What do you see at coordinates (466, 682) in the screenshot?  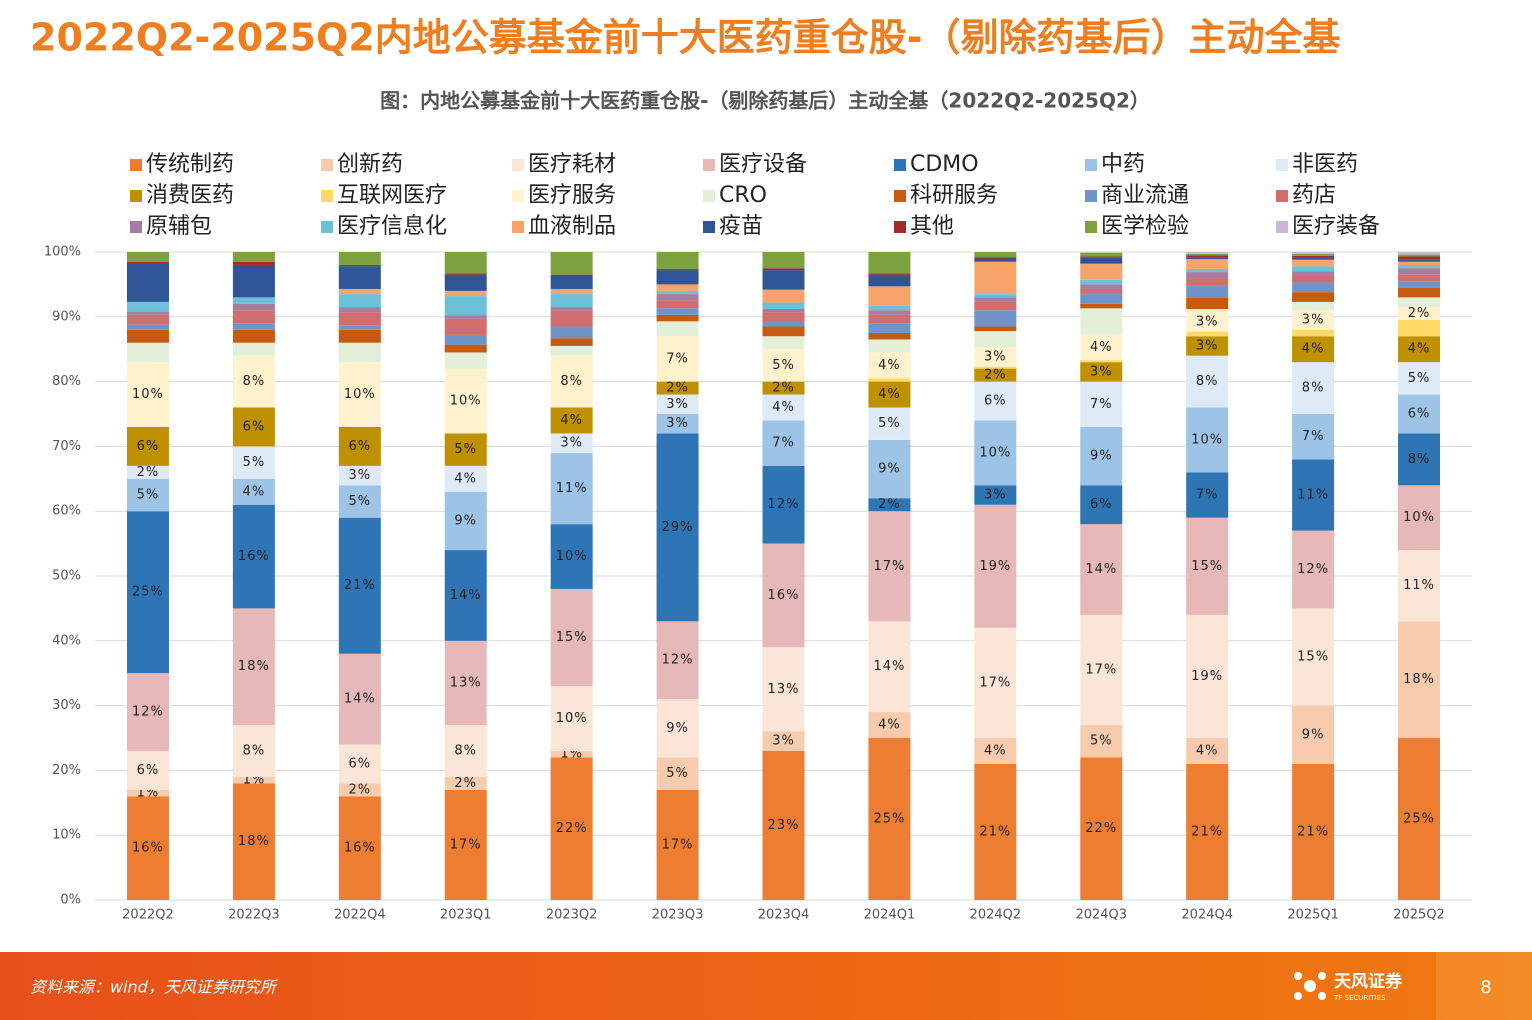 I see `data-label: 13%` at bounding box center [466, 682].